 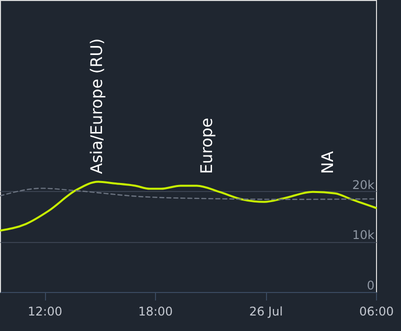 I want to click on annotation: NA, so click(x=327, y=162).